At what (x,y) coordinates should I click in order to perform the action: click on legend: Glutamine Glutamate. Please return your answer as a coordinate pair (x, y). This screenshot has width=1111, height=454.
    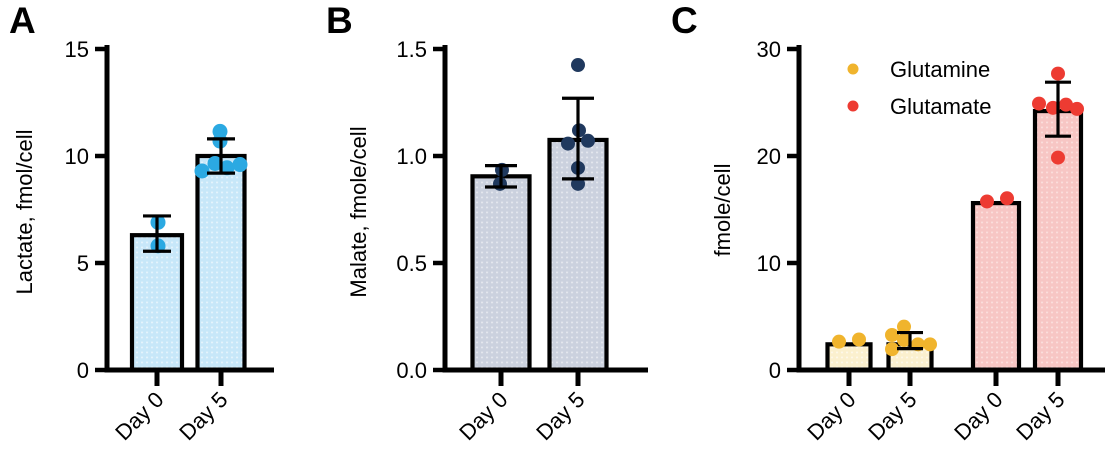
    Looking at the image, I should click on (919, 88).